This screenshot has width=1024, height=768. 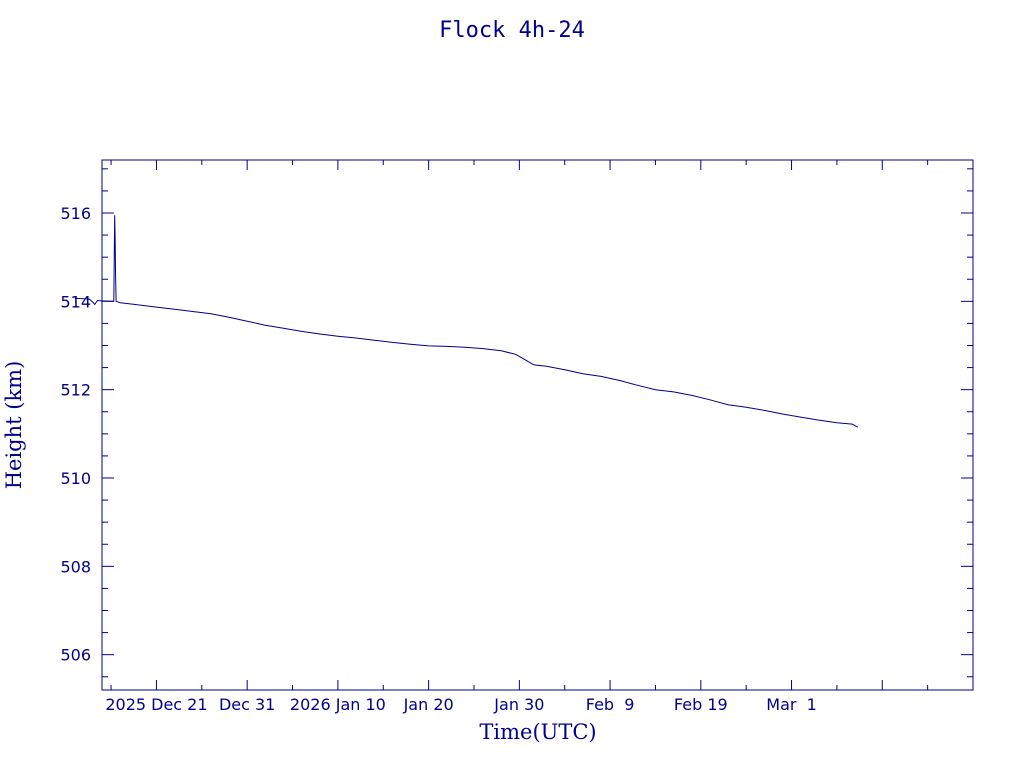 I want to click on x-tick-label: Mar 1, so click(x=791, y=704).